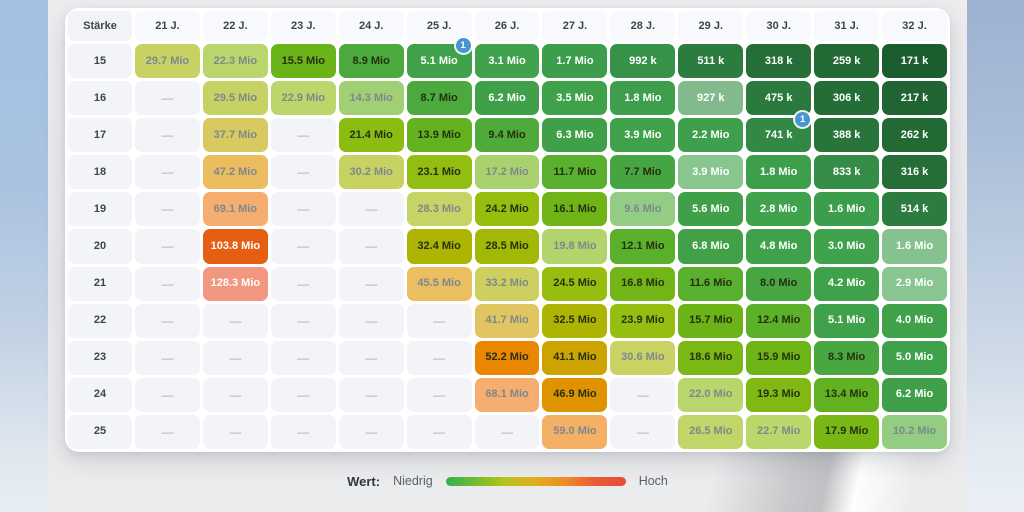  What do you see at coordinates (847, 357) in the screenshot?
I see `heatmap-cell: 8.3 Mio` at bounding box center [847, 357].